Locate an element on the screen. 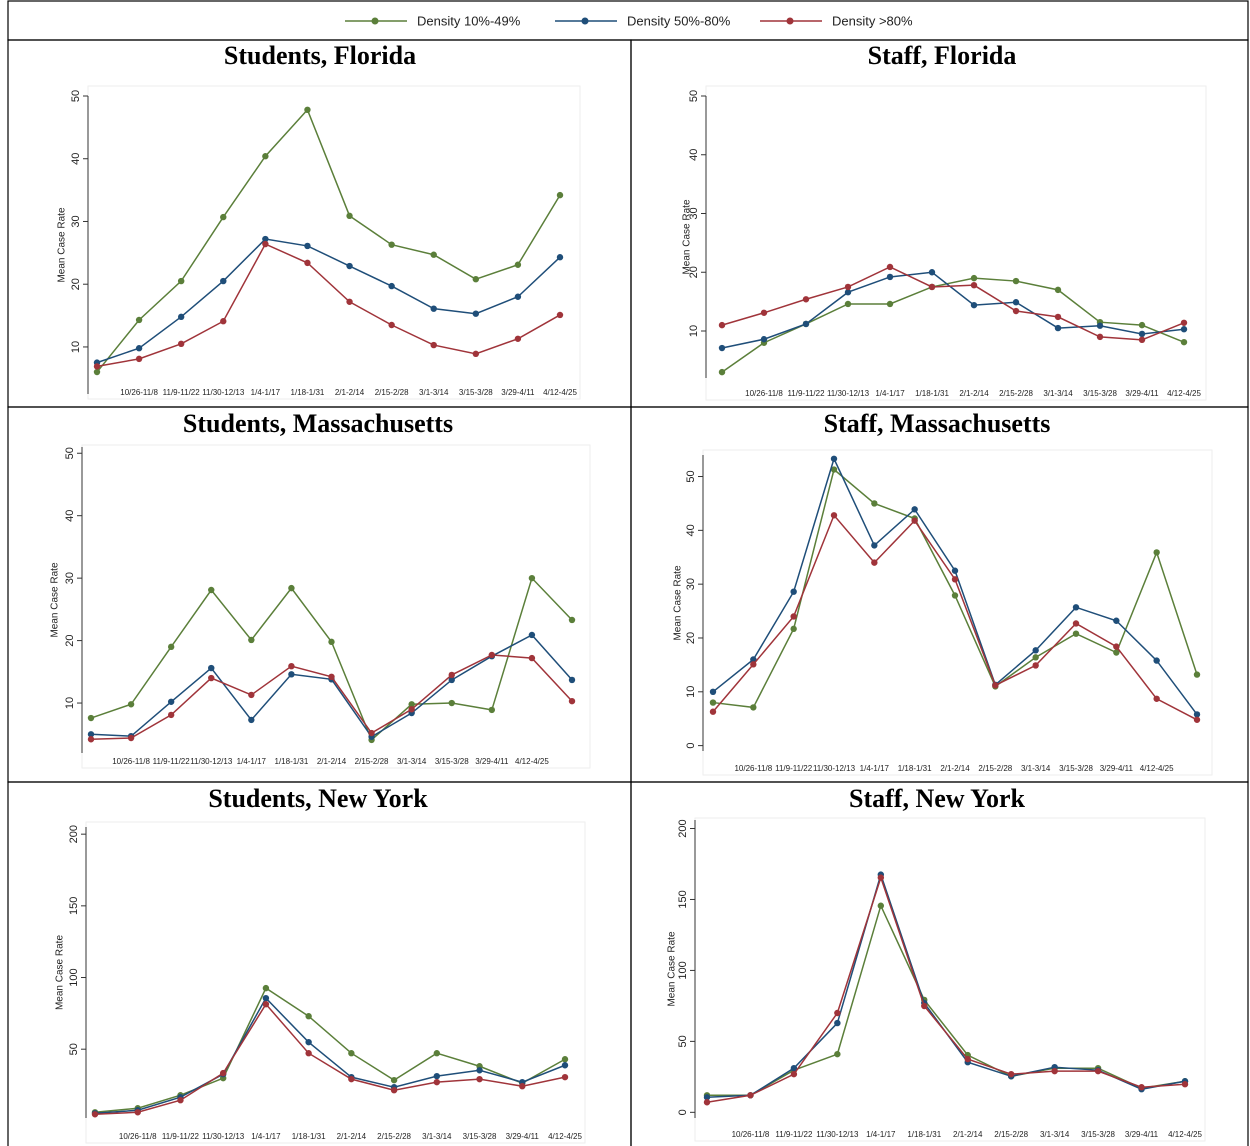 The width and height of the screenshot is (1250, 1146). x-tick-label: 10/26-11/8 is located at coordinates (764, 393).